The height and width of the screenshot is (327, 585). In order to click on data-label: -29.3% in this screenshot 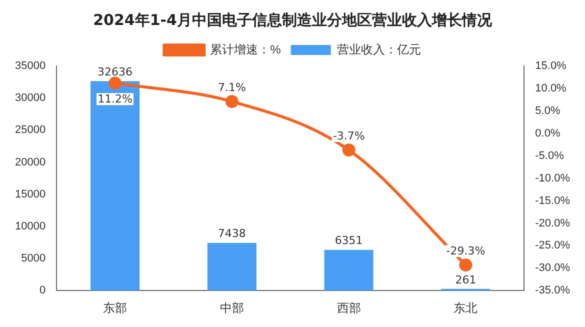, I will do `click(466, 251)`.